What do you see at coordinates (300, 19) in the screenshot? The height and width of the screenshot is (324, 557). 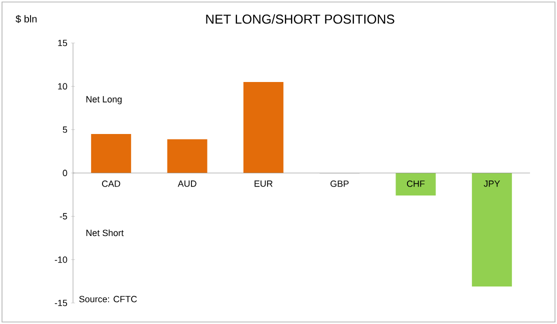 I see `chart-title: NET LONG/SHORT POSITIONS` at bounding box center [300, 19].